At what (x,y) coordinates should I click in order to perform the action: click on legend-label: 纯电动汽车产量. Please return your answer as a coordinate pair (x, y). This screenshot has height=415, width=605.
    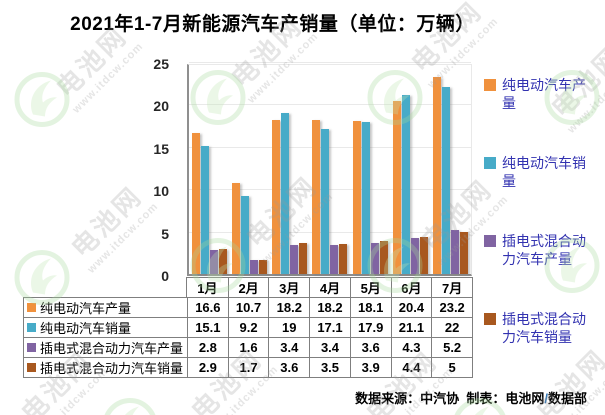
    Looking at the image, I should click on (544, 94).